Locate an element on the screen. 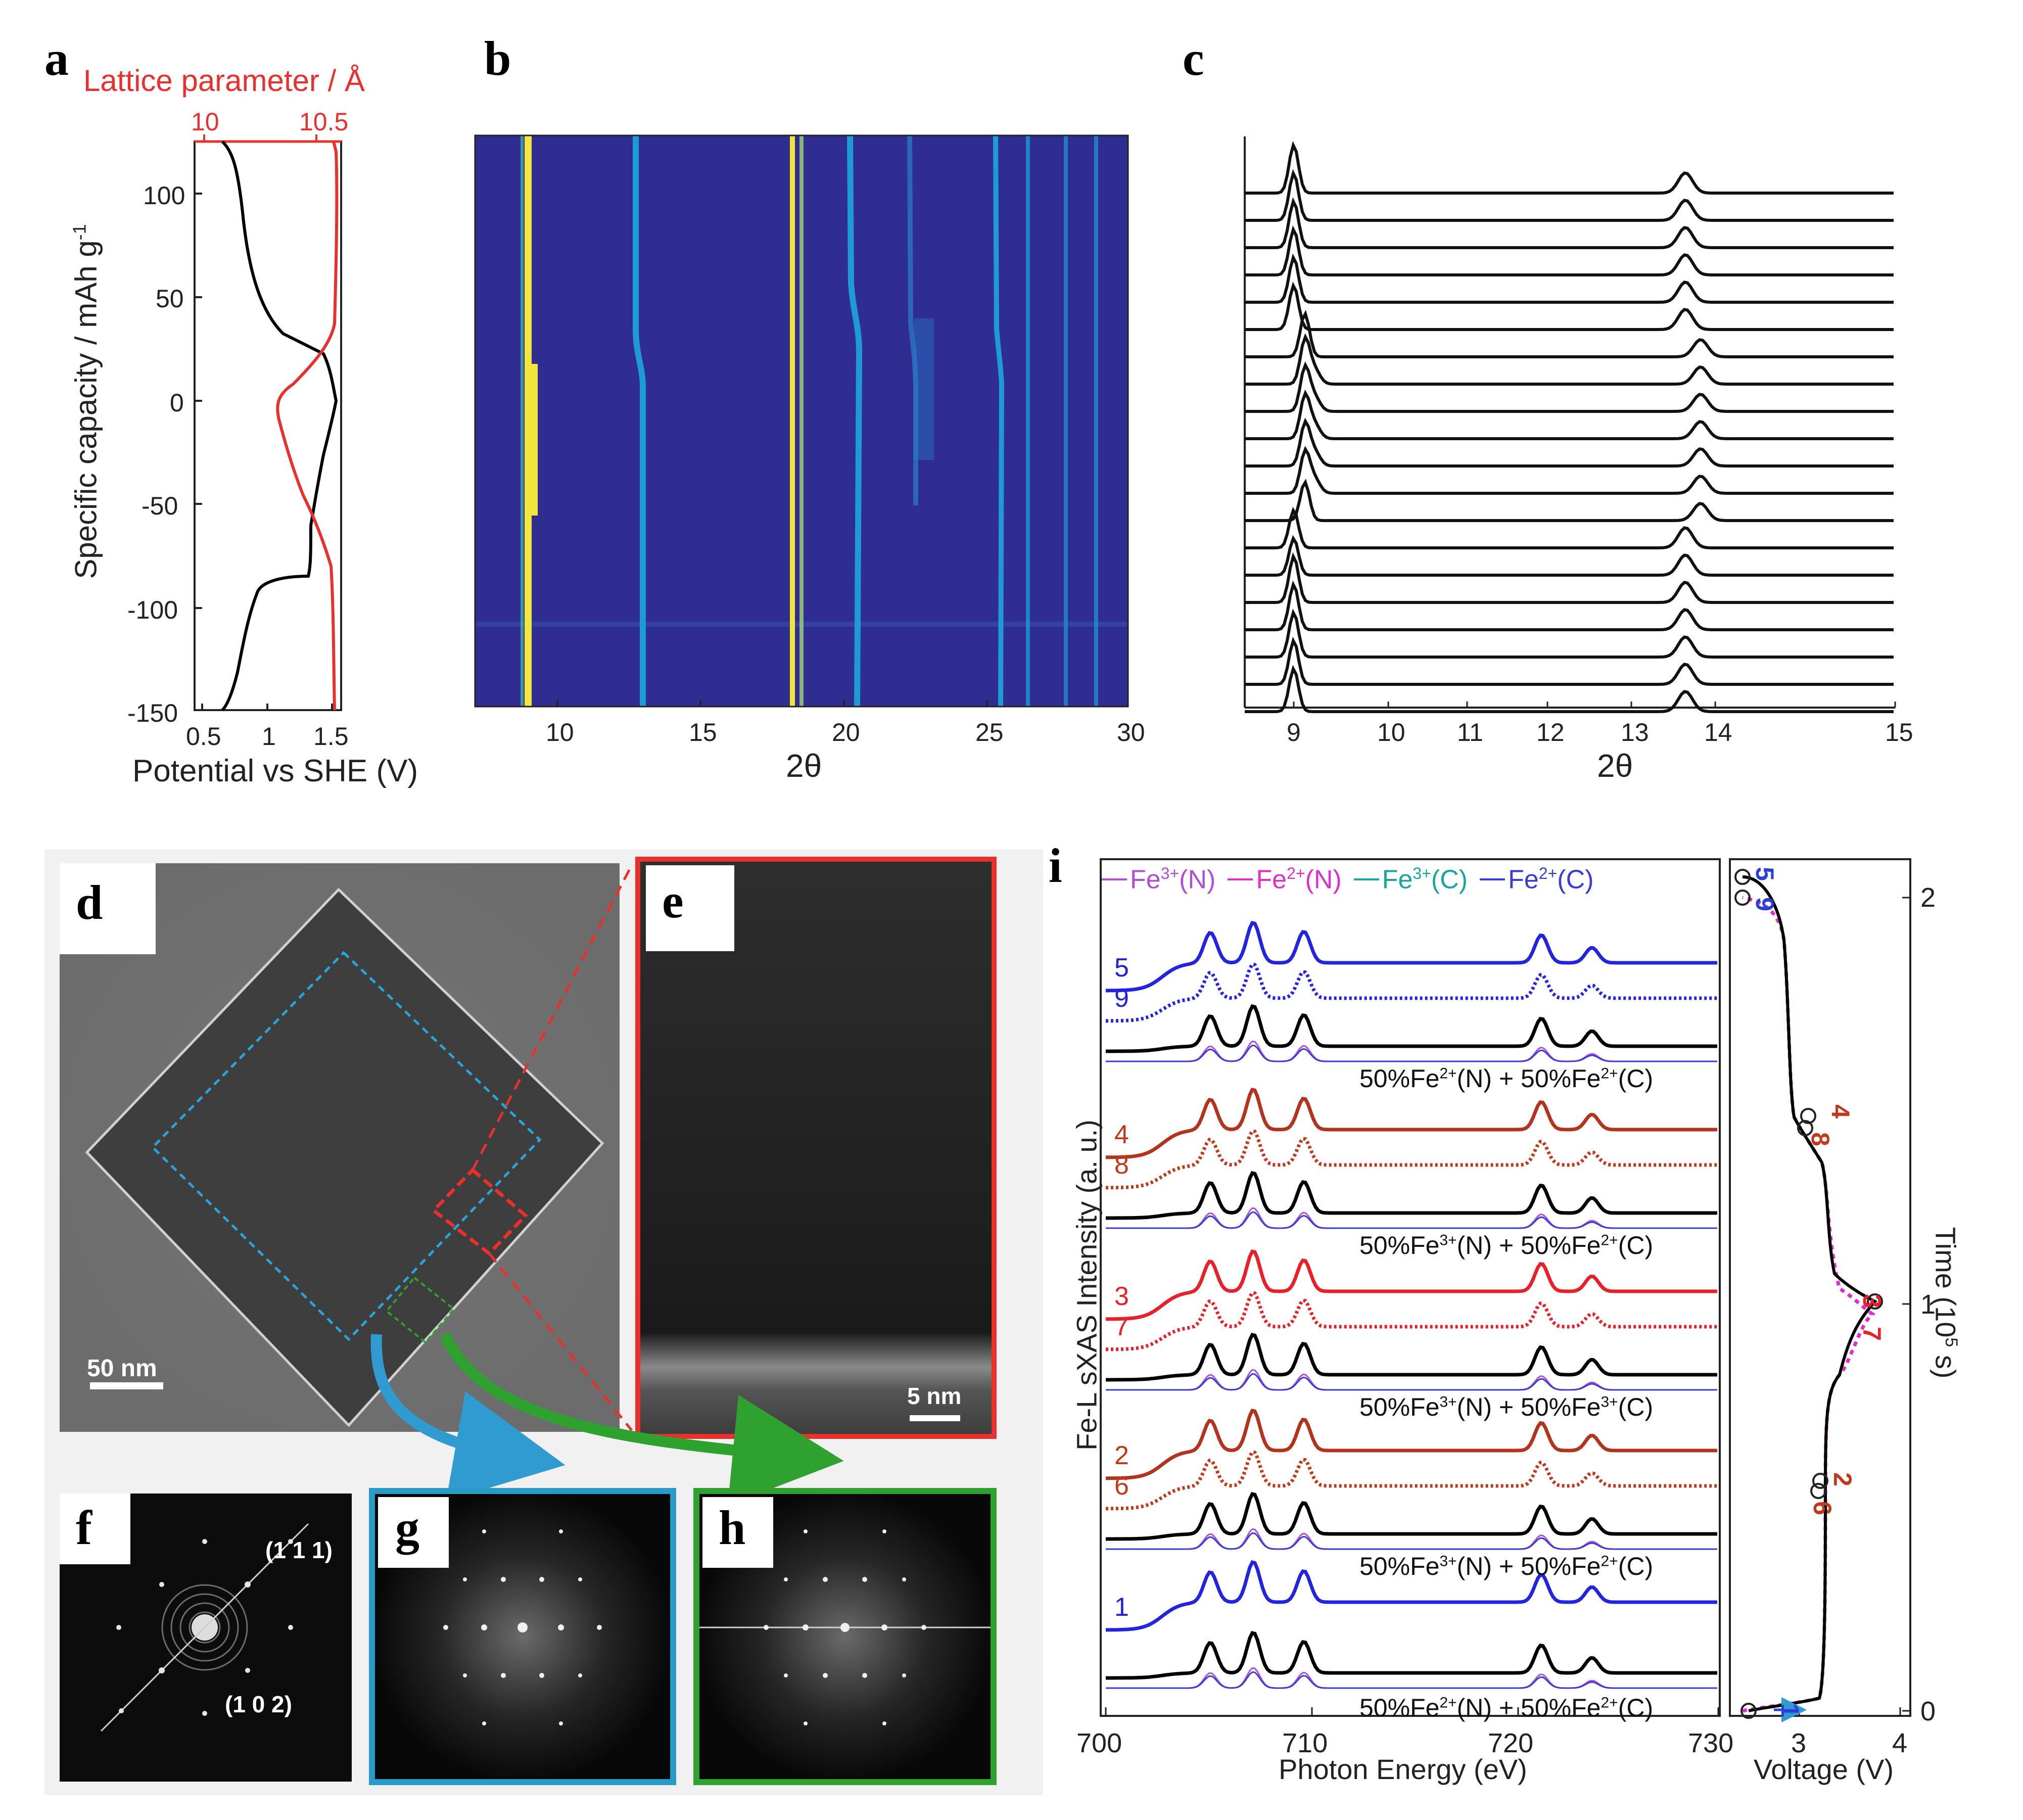 The width and height of the screenshot is (2023, 1820). panel-a-xlabel: Potential vs SHE (V) is located at coordinates (275, 771).